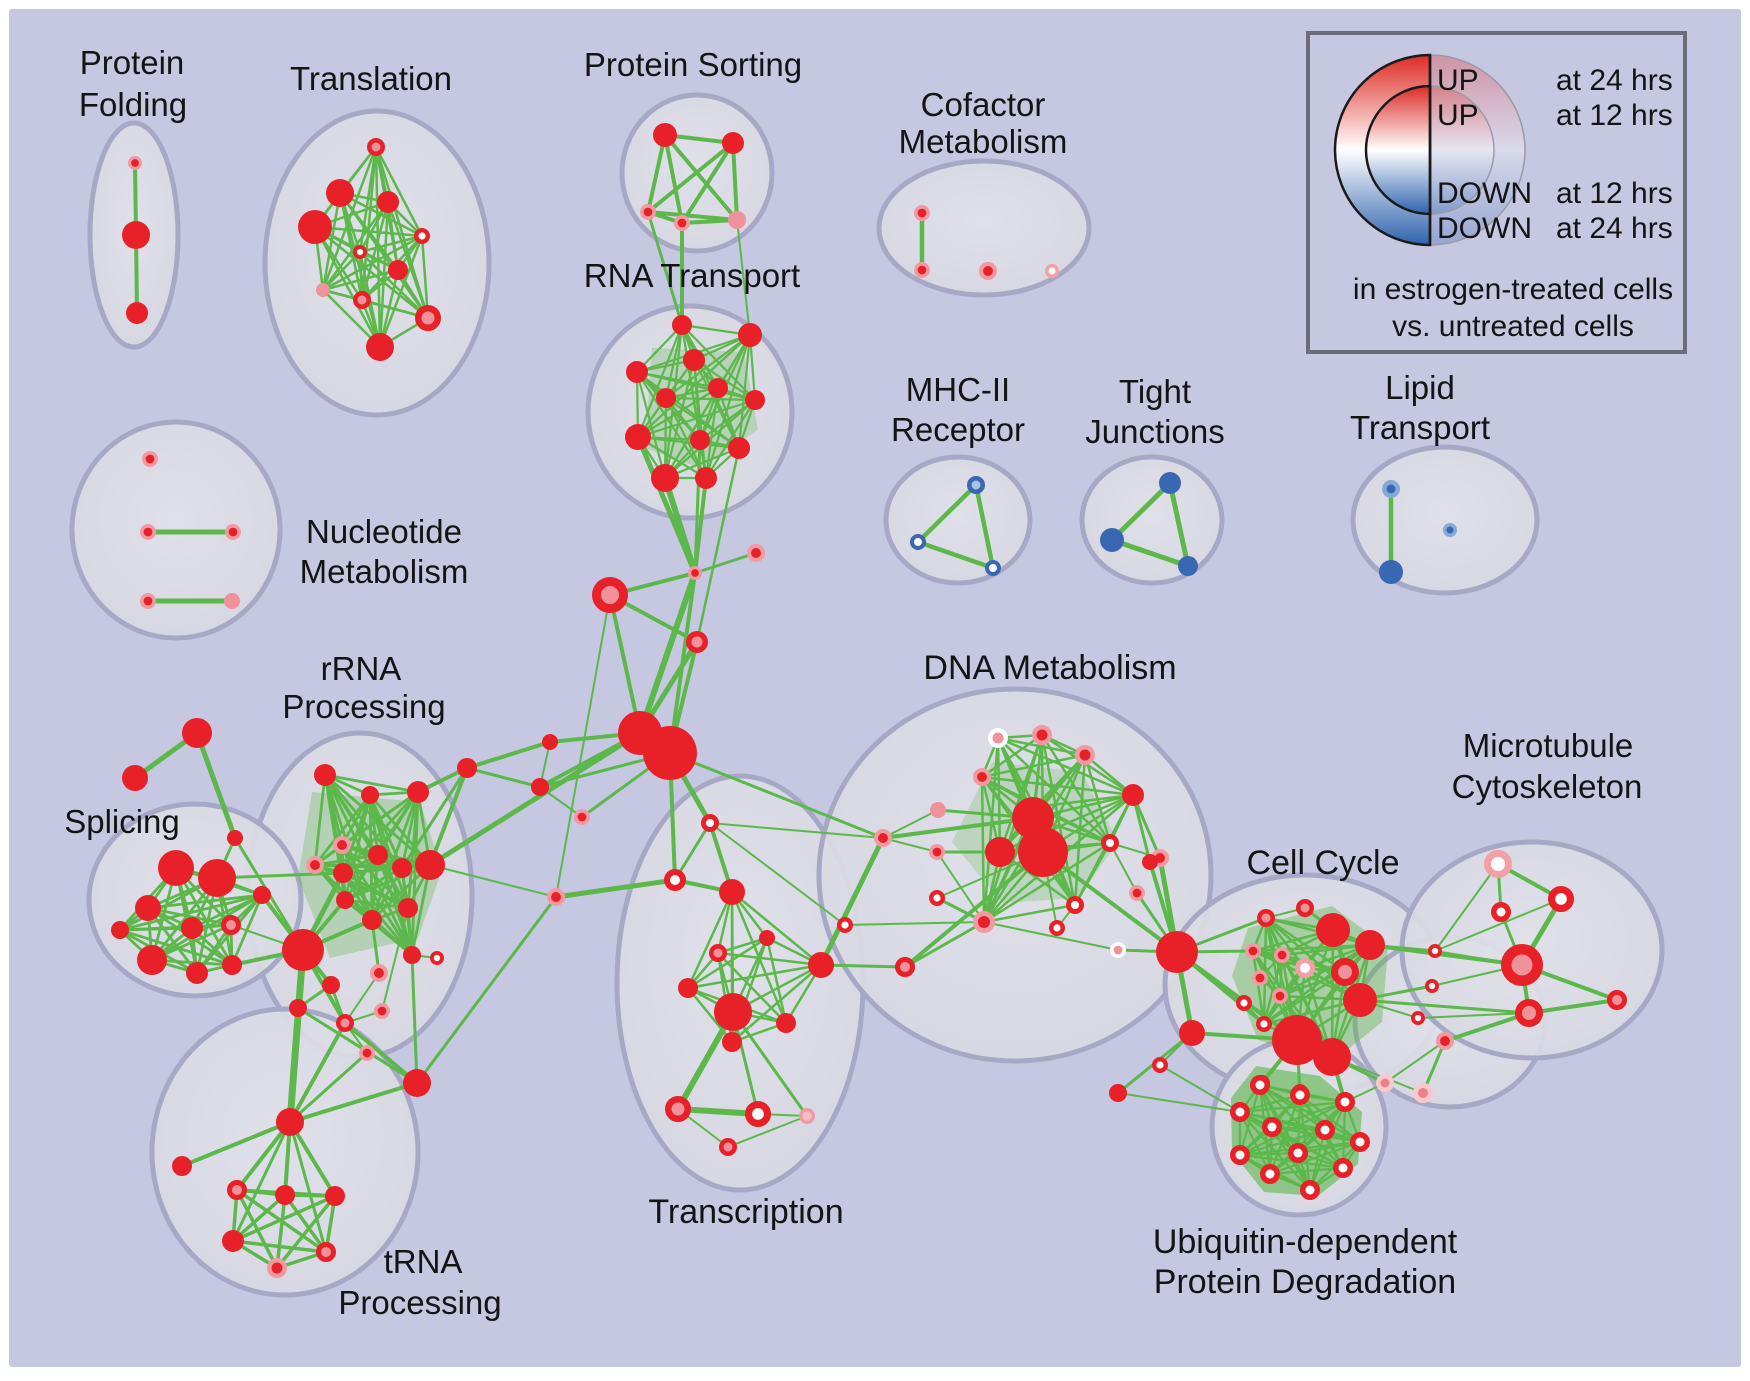  Describe the element at coordinates (1253, 950) in the screenshot. I see `node-cc4` at that location.